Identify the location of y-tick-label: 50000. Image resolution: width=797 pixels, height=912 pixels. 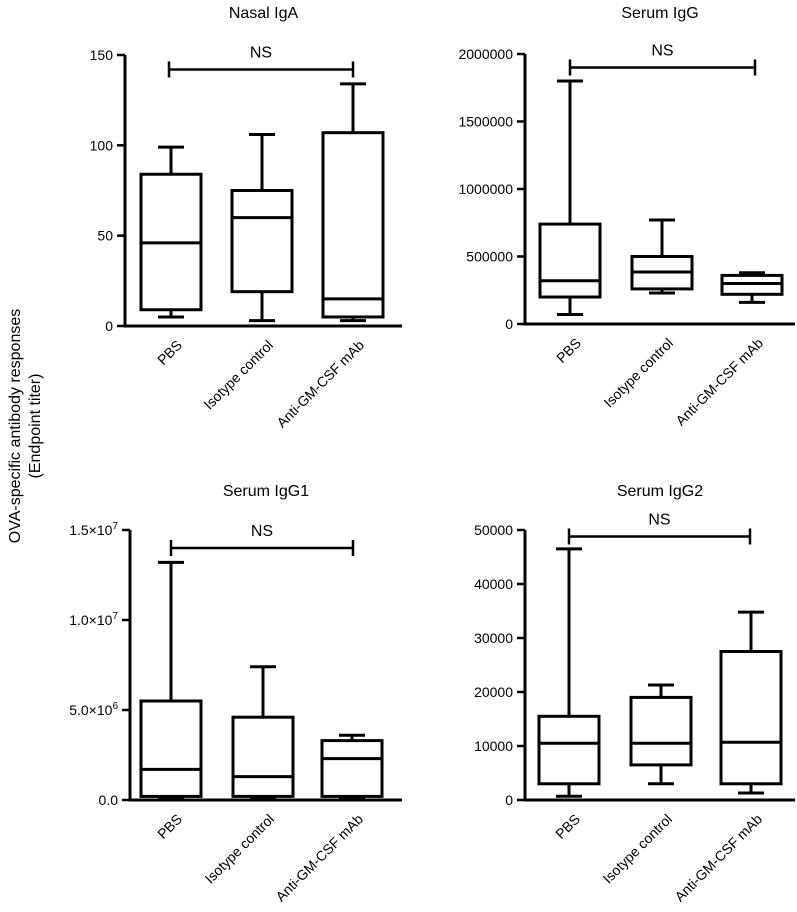
(493, 530).